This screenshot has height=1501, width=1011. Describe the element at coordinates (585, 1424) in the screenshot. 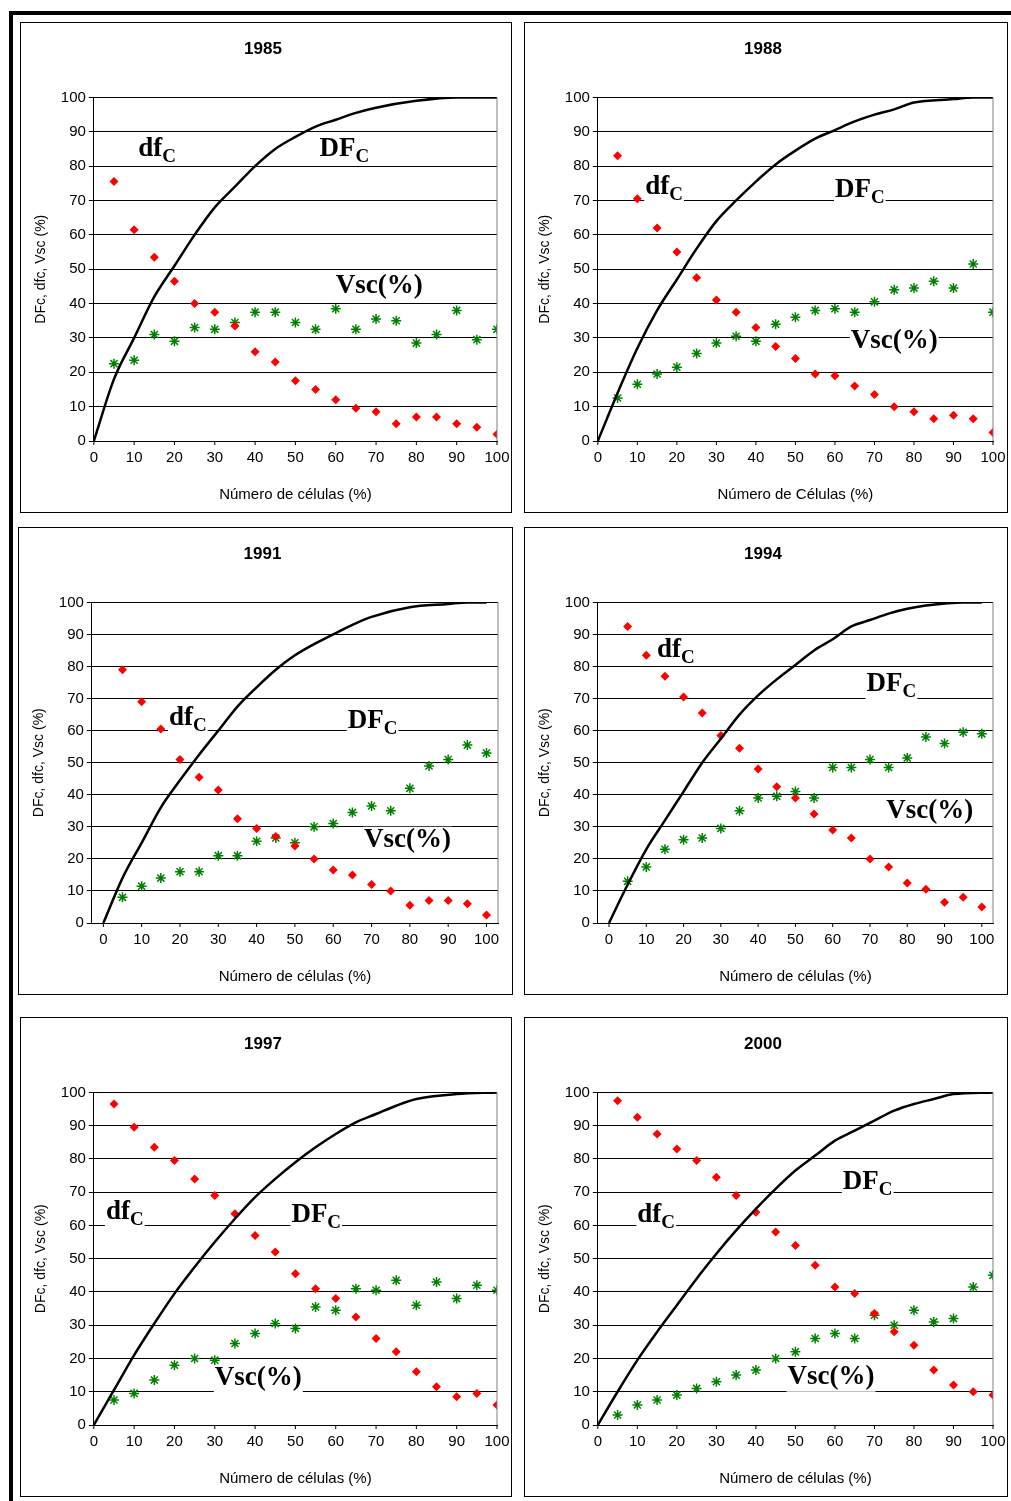

I see `y-tick-label: 0` at that location.